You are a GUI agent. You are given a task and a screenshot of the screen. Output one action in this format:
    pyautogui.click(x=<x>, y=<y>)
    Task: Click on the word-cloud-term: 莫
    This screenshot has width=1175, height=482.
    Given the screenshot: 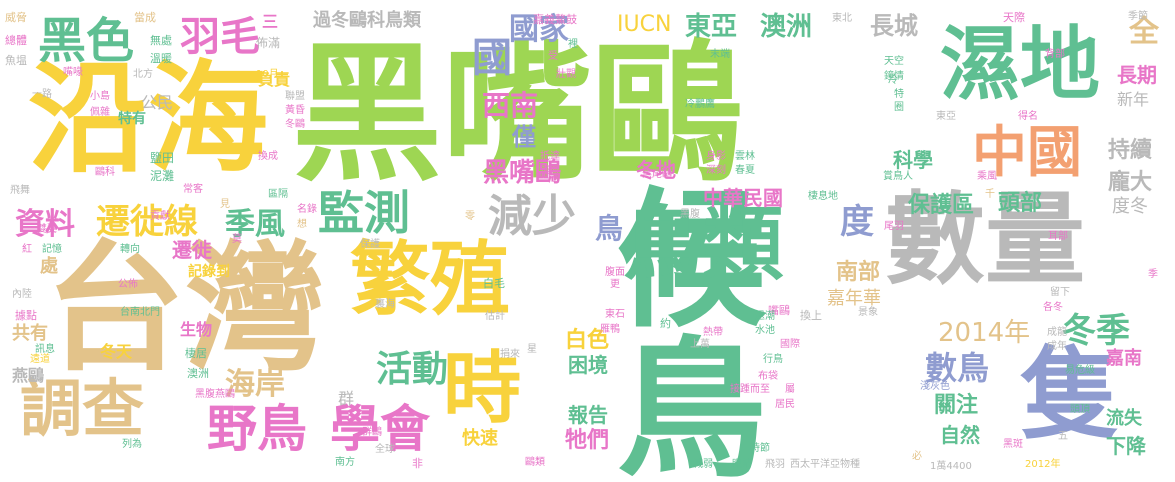 What is the action you would take?
    pyautogui.click(x=237, y=239)
    